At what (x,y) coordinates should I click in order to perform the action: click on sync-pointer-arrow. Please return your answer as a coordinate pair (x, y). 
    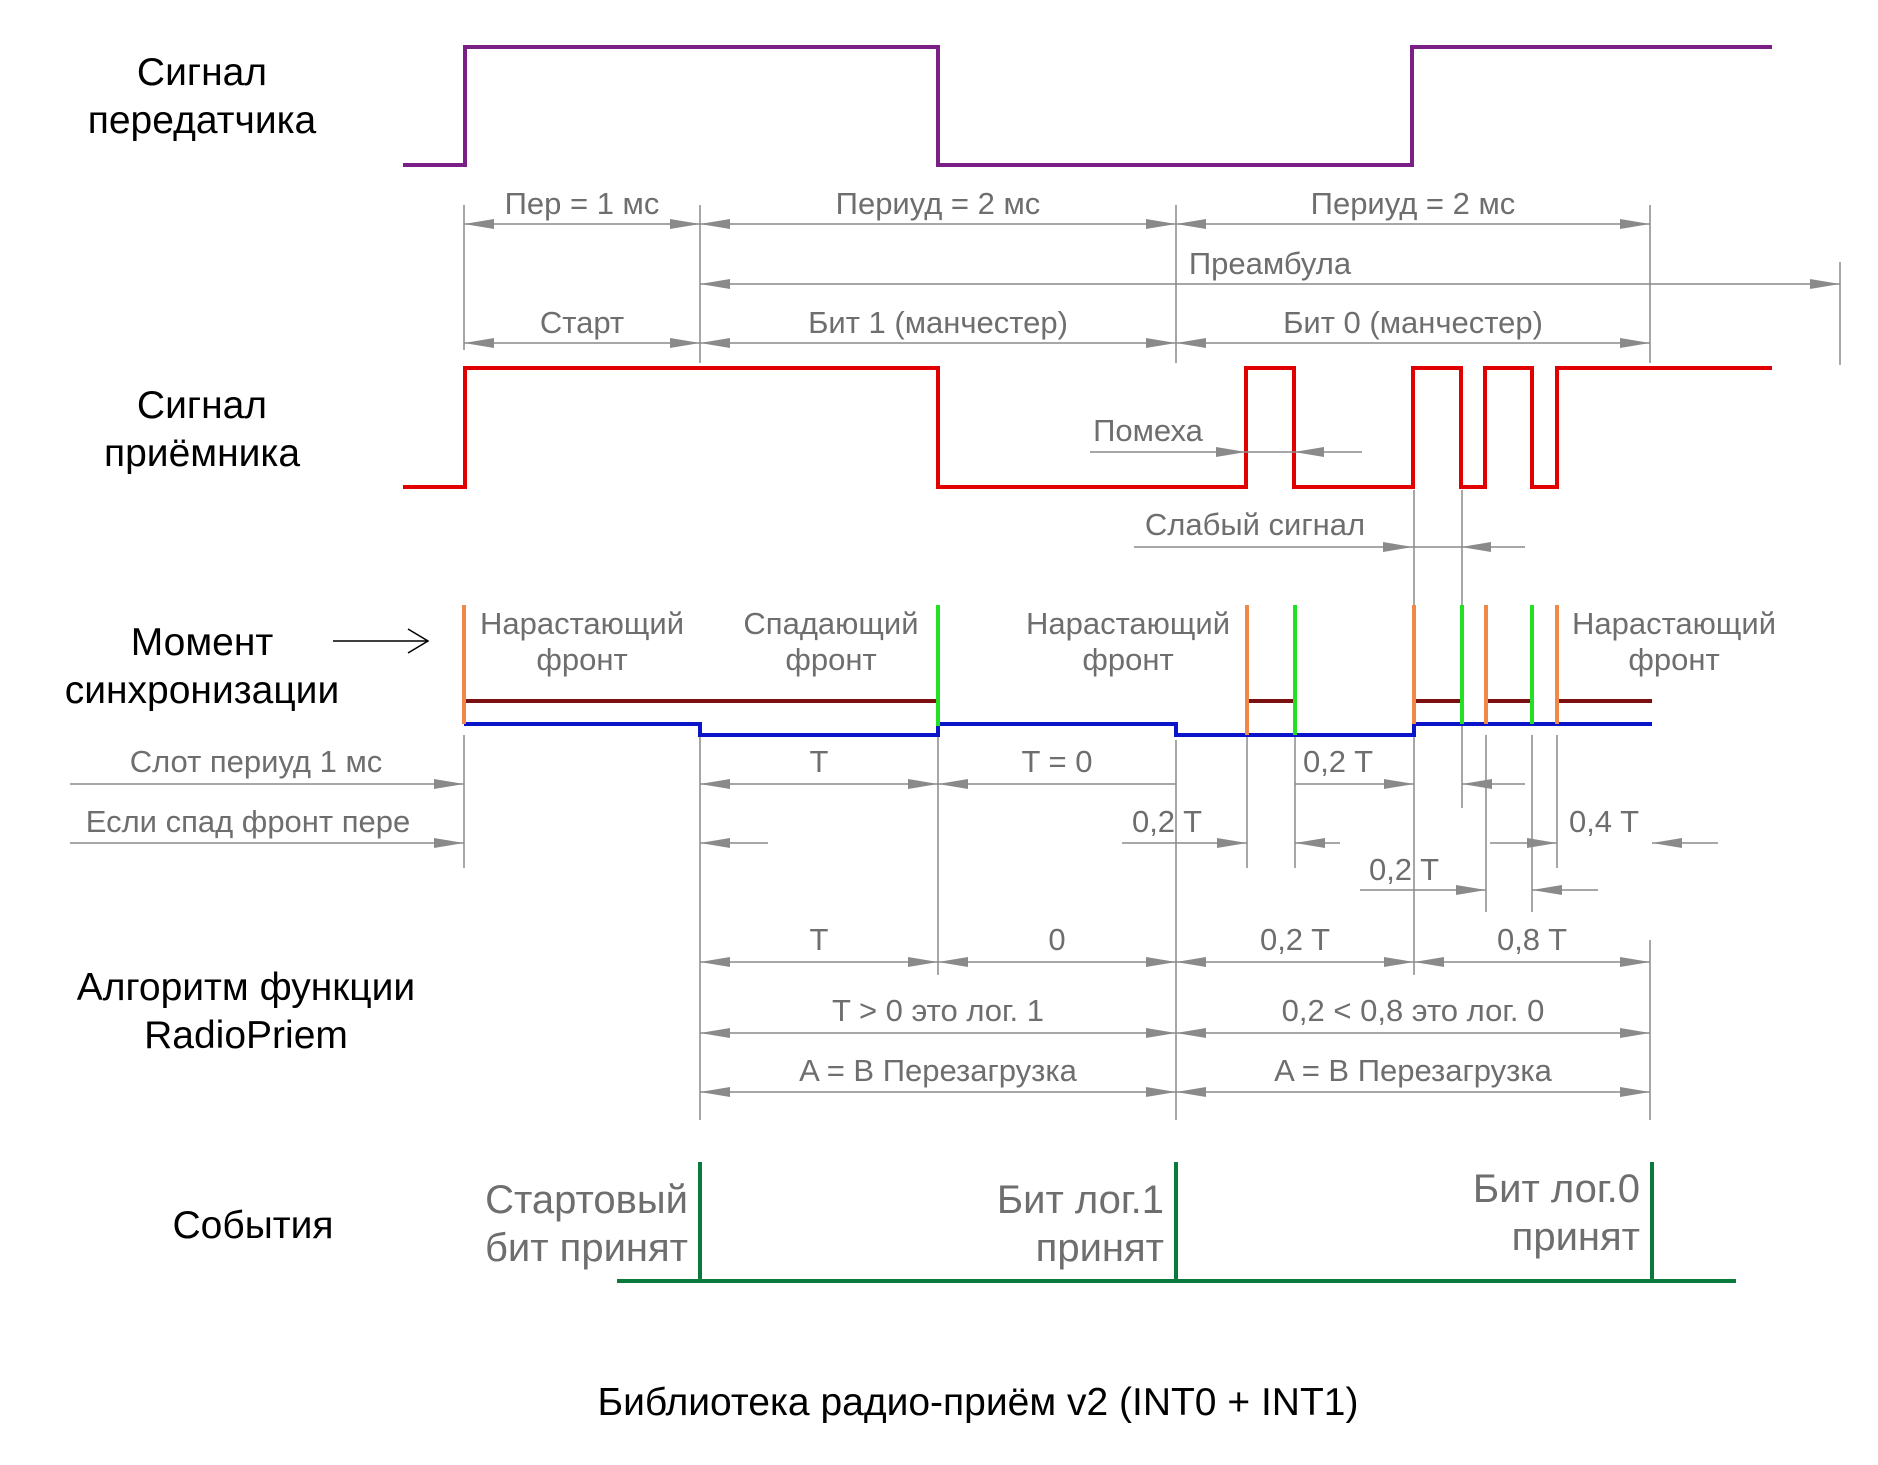
    Looking at the image, I should click on (381, 641).